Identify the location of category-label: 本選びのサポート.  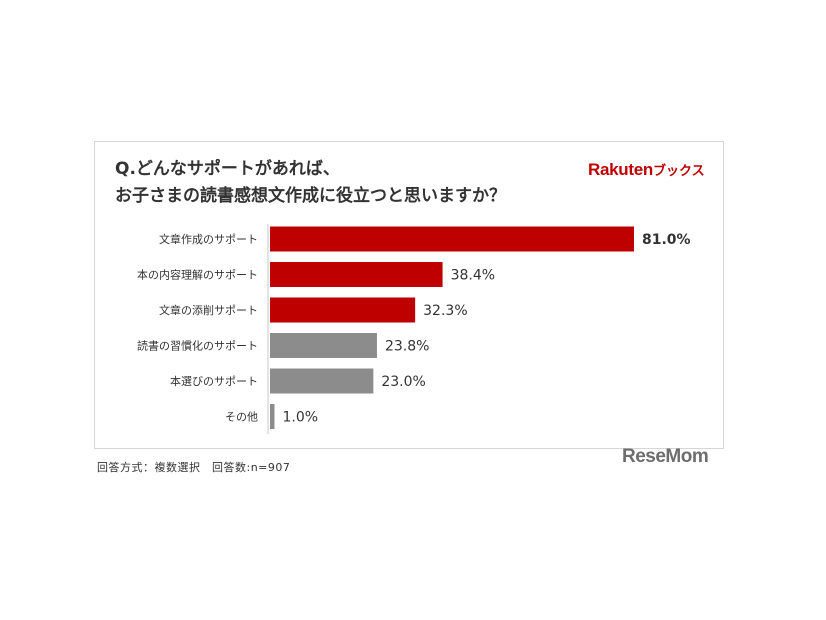
(214, 381).